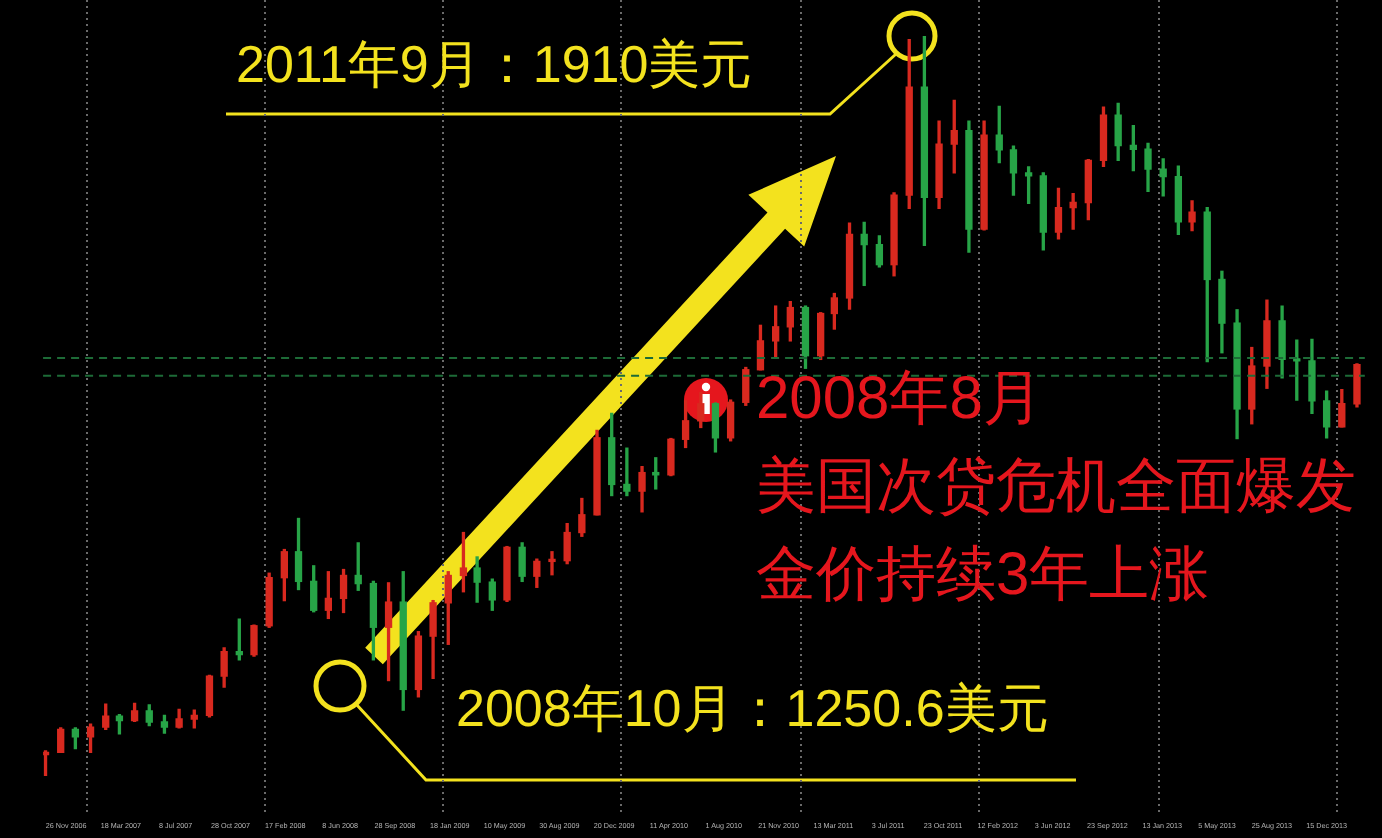  What do you see at coordinates (899, 399) in the screenshot?
I see `annotation: 2008年8月` at bounding box center [899, 399].